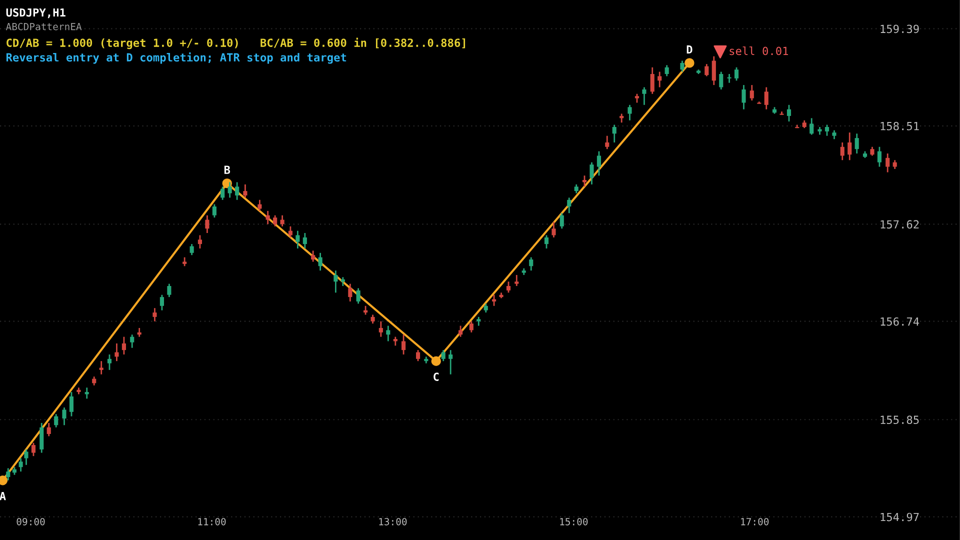 The width and height of the screenshot is (960, 540). What do you see at coordinates (30, 522) in the screenshot?
I see `x-tick-label: 09:00` at bounding box center [30, 522].